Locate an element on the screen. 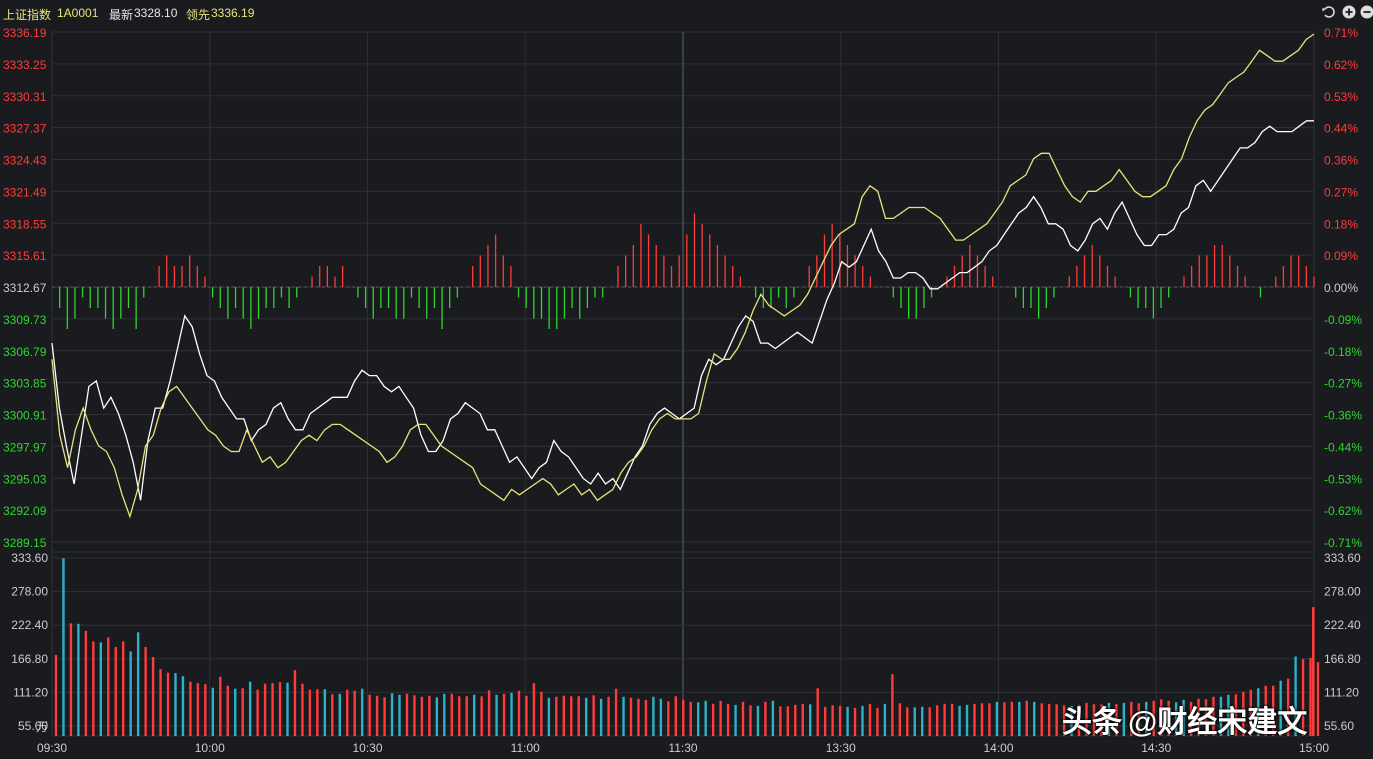 This screenshot has height=759, width=1373. x-tick-label: 11:00 is located at coordinates (525, 748).